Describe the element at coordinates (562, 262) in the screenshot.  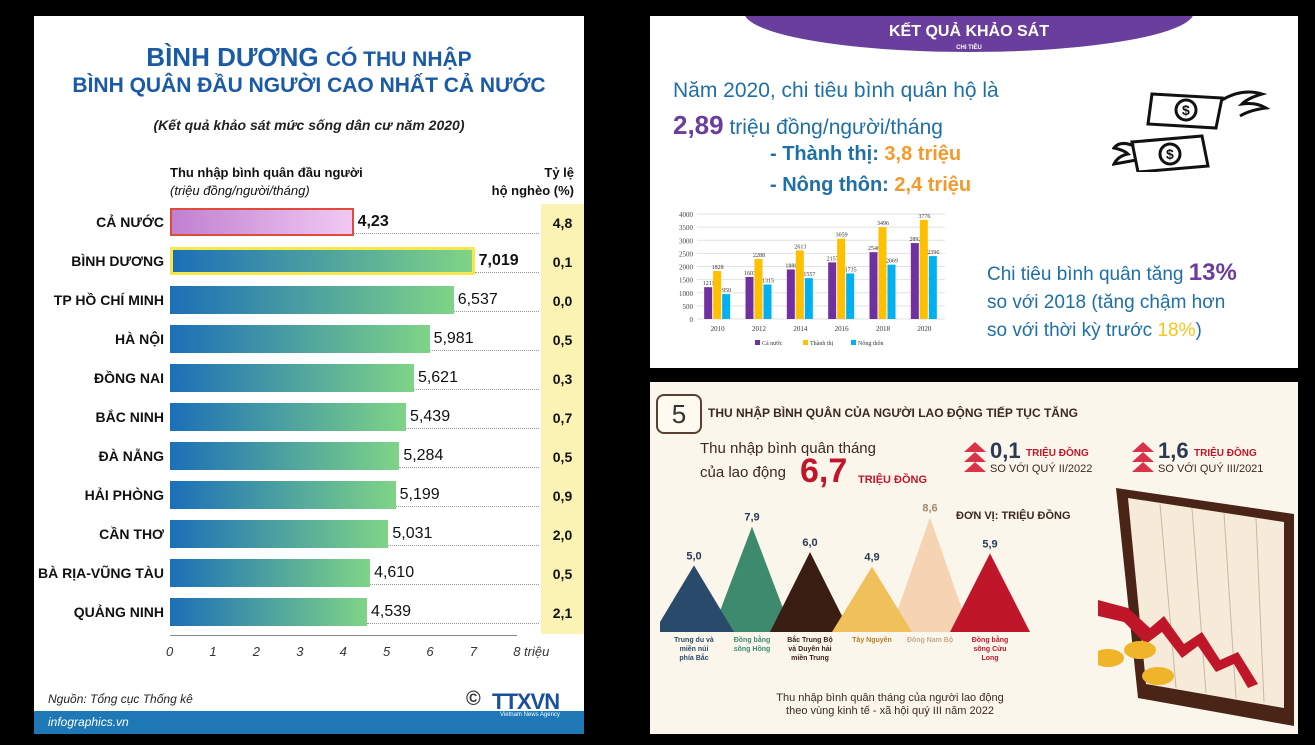
I see `poverty-rate-label: 0,1` at that location.